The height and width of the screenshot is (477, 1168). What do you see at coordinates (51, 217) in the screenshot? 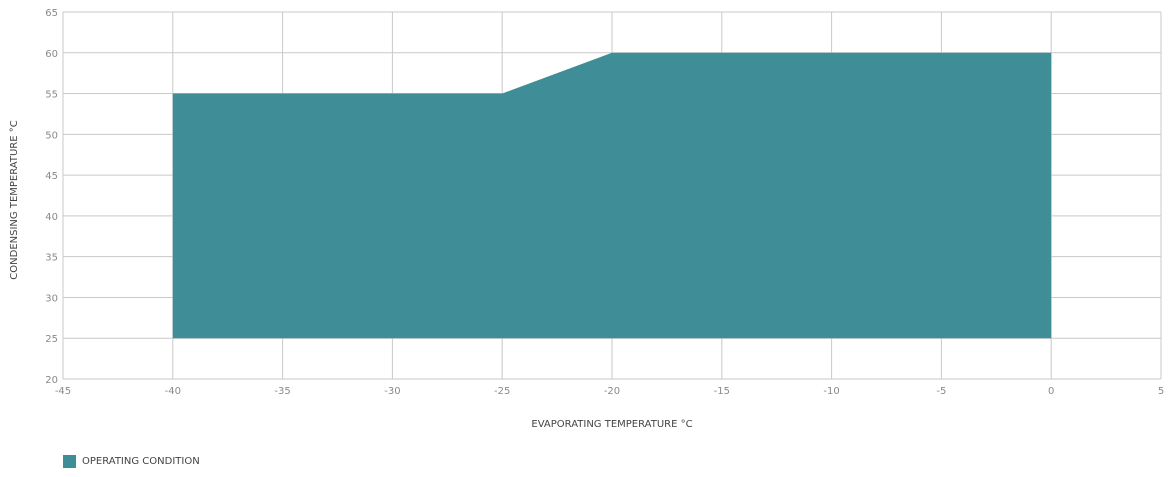
I see `y-tick-label: 40` at bounding box center [51, 217].